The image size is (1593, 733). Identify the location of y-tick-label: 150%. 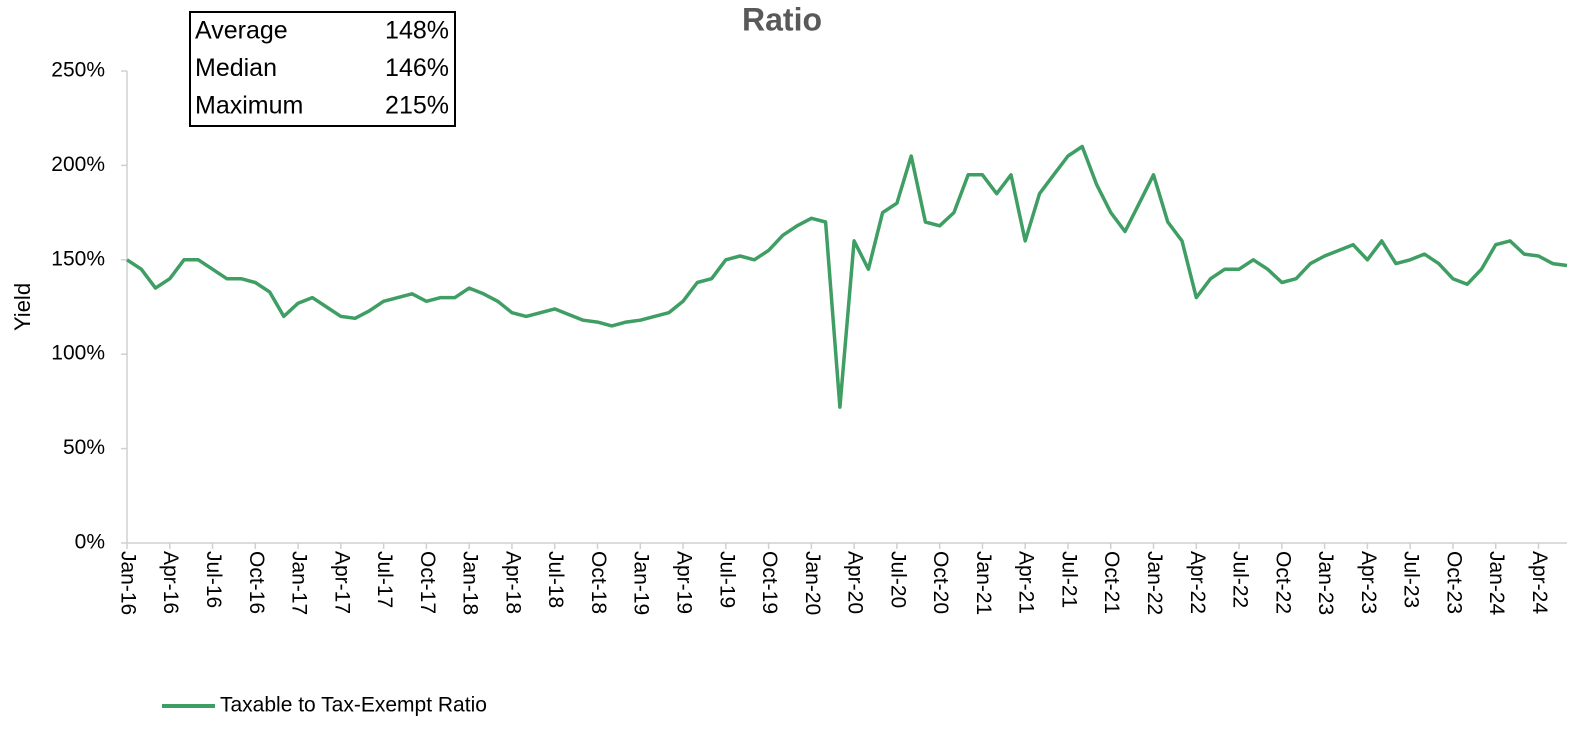
(78, 258).